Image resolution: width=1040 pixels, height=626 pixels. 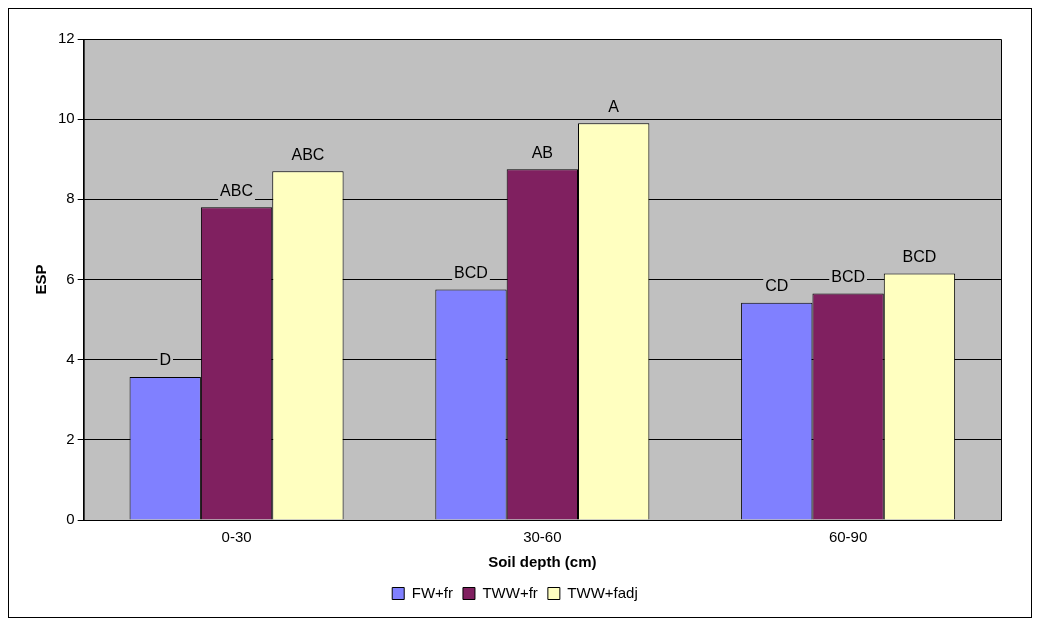 What do you see at coordinates (41, 279) in the screenshot?
I see `y-axis-title: ESP` at bounding box center [41, 279].